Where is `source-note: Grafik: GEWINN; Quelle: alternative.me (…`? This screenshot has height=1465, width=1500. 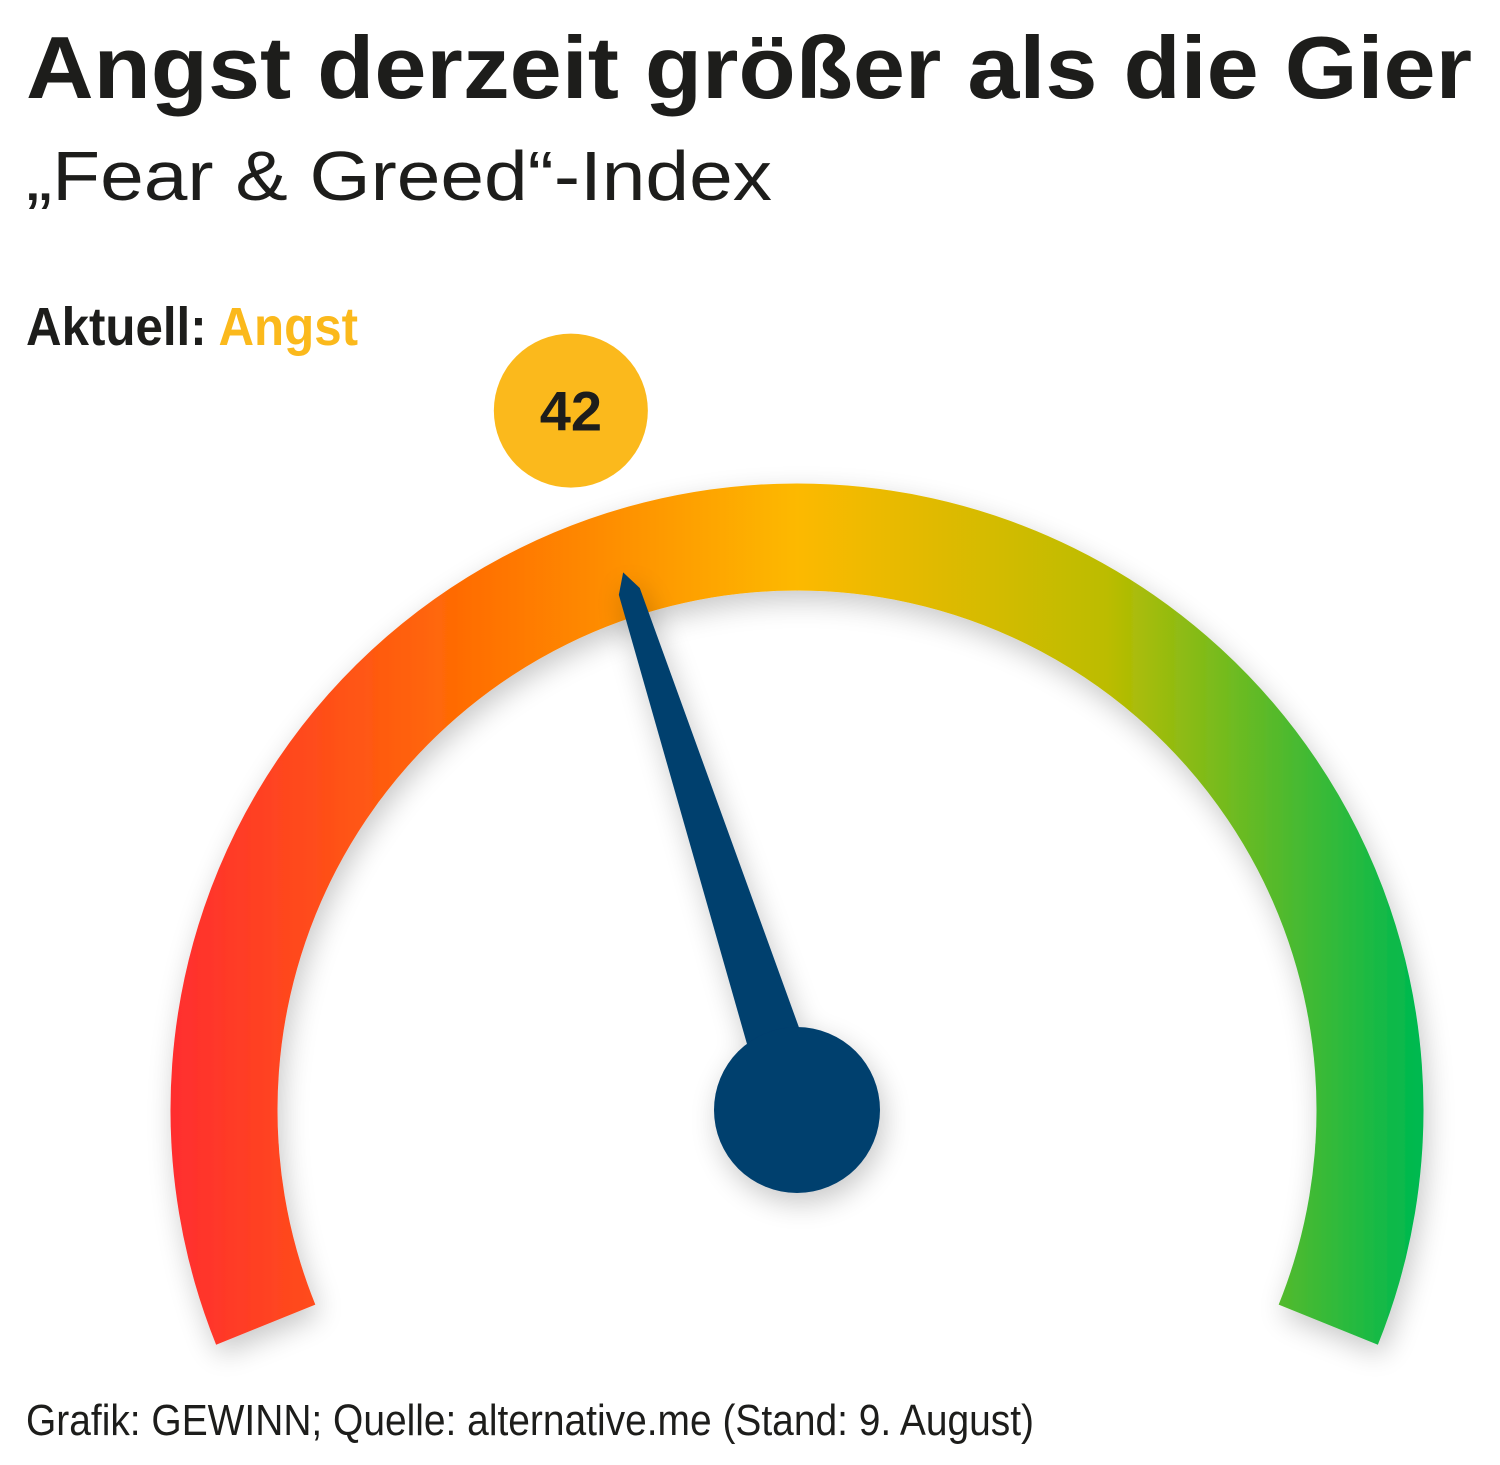 source-note: Grafik: GEWINN; Quelle: alternative.me (… is located at coordinates (530, 1420).